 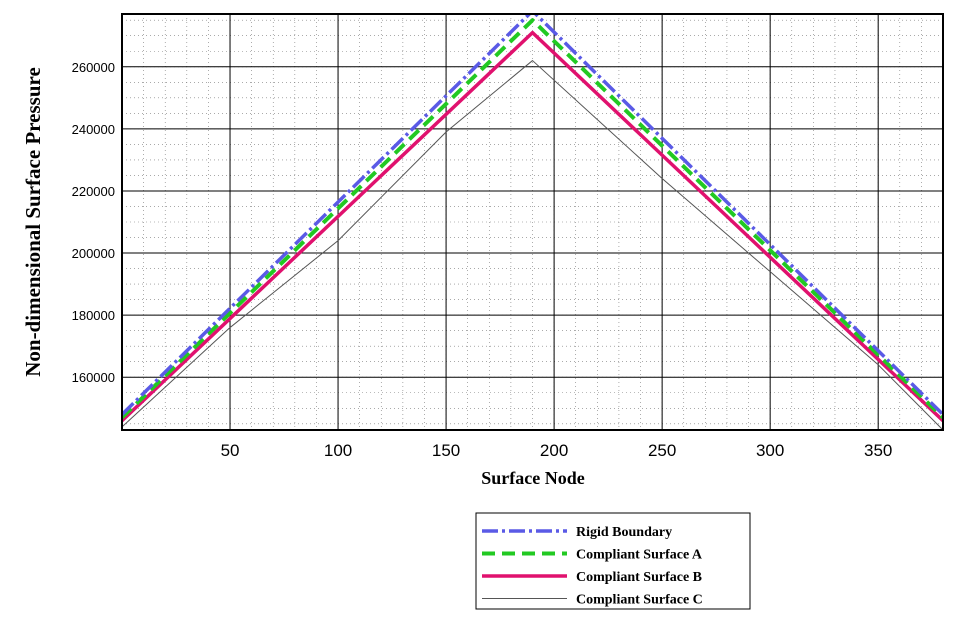 I want to click on legend-label: Rigid Boundary, so click(x=624, y=532).